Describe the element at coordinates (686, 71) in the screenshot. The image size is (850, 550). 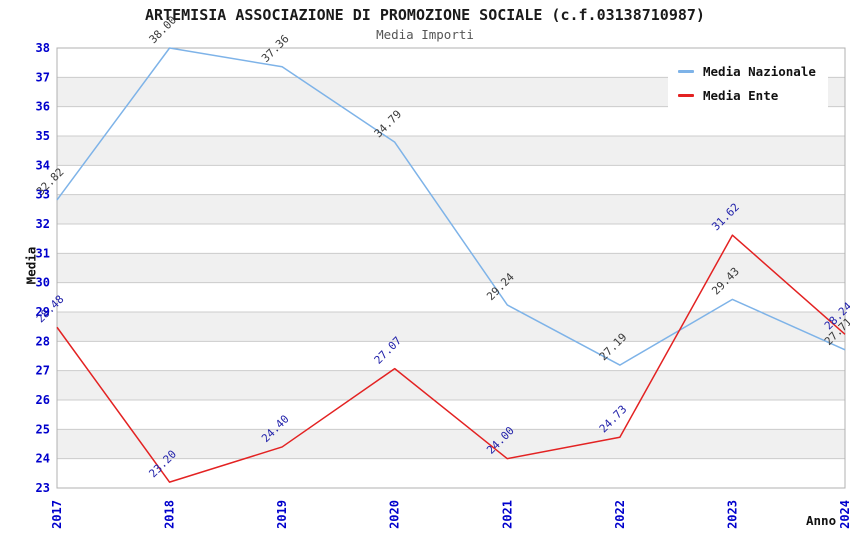
I see `legend-swatch-nazionale-icon` at that location.